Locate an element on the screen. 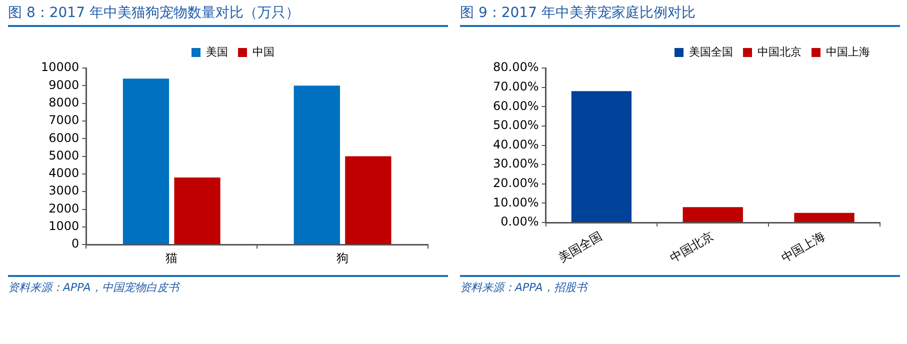 This screenshot has height=344, width=907. x-tick-label: 猫 is located at coordinates (172, 257).